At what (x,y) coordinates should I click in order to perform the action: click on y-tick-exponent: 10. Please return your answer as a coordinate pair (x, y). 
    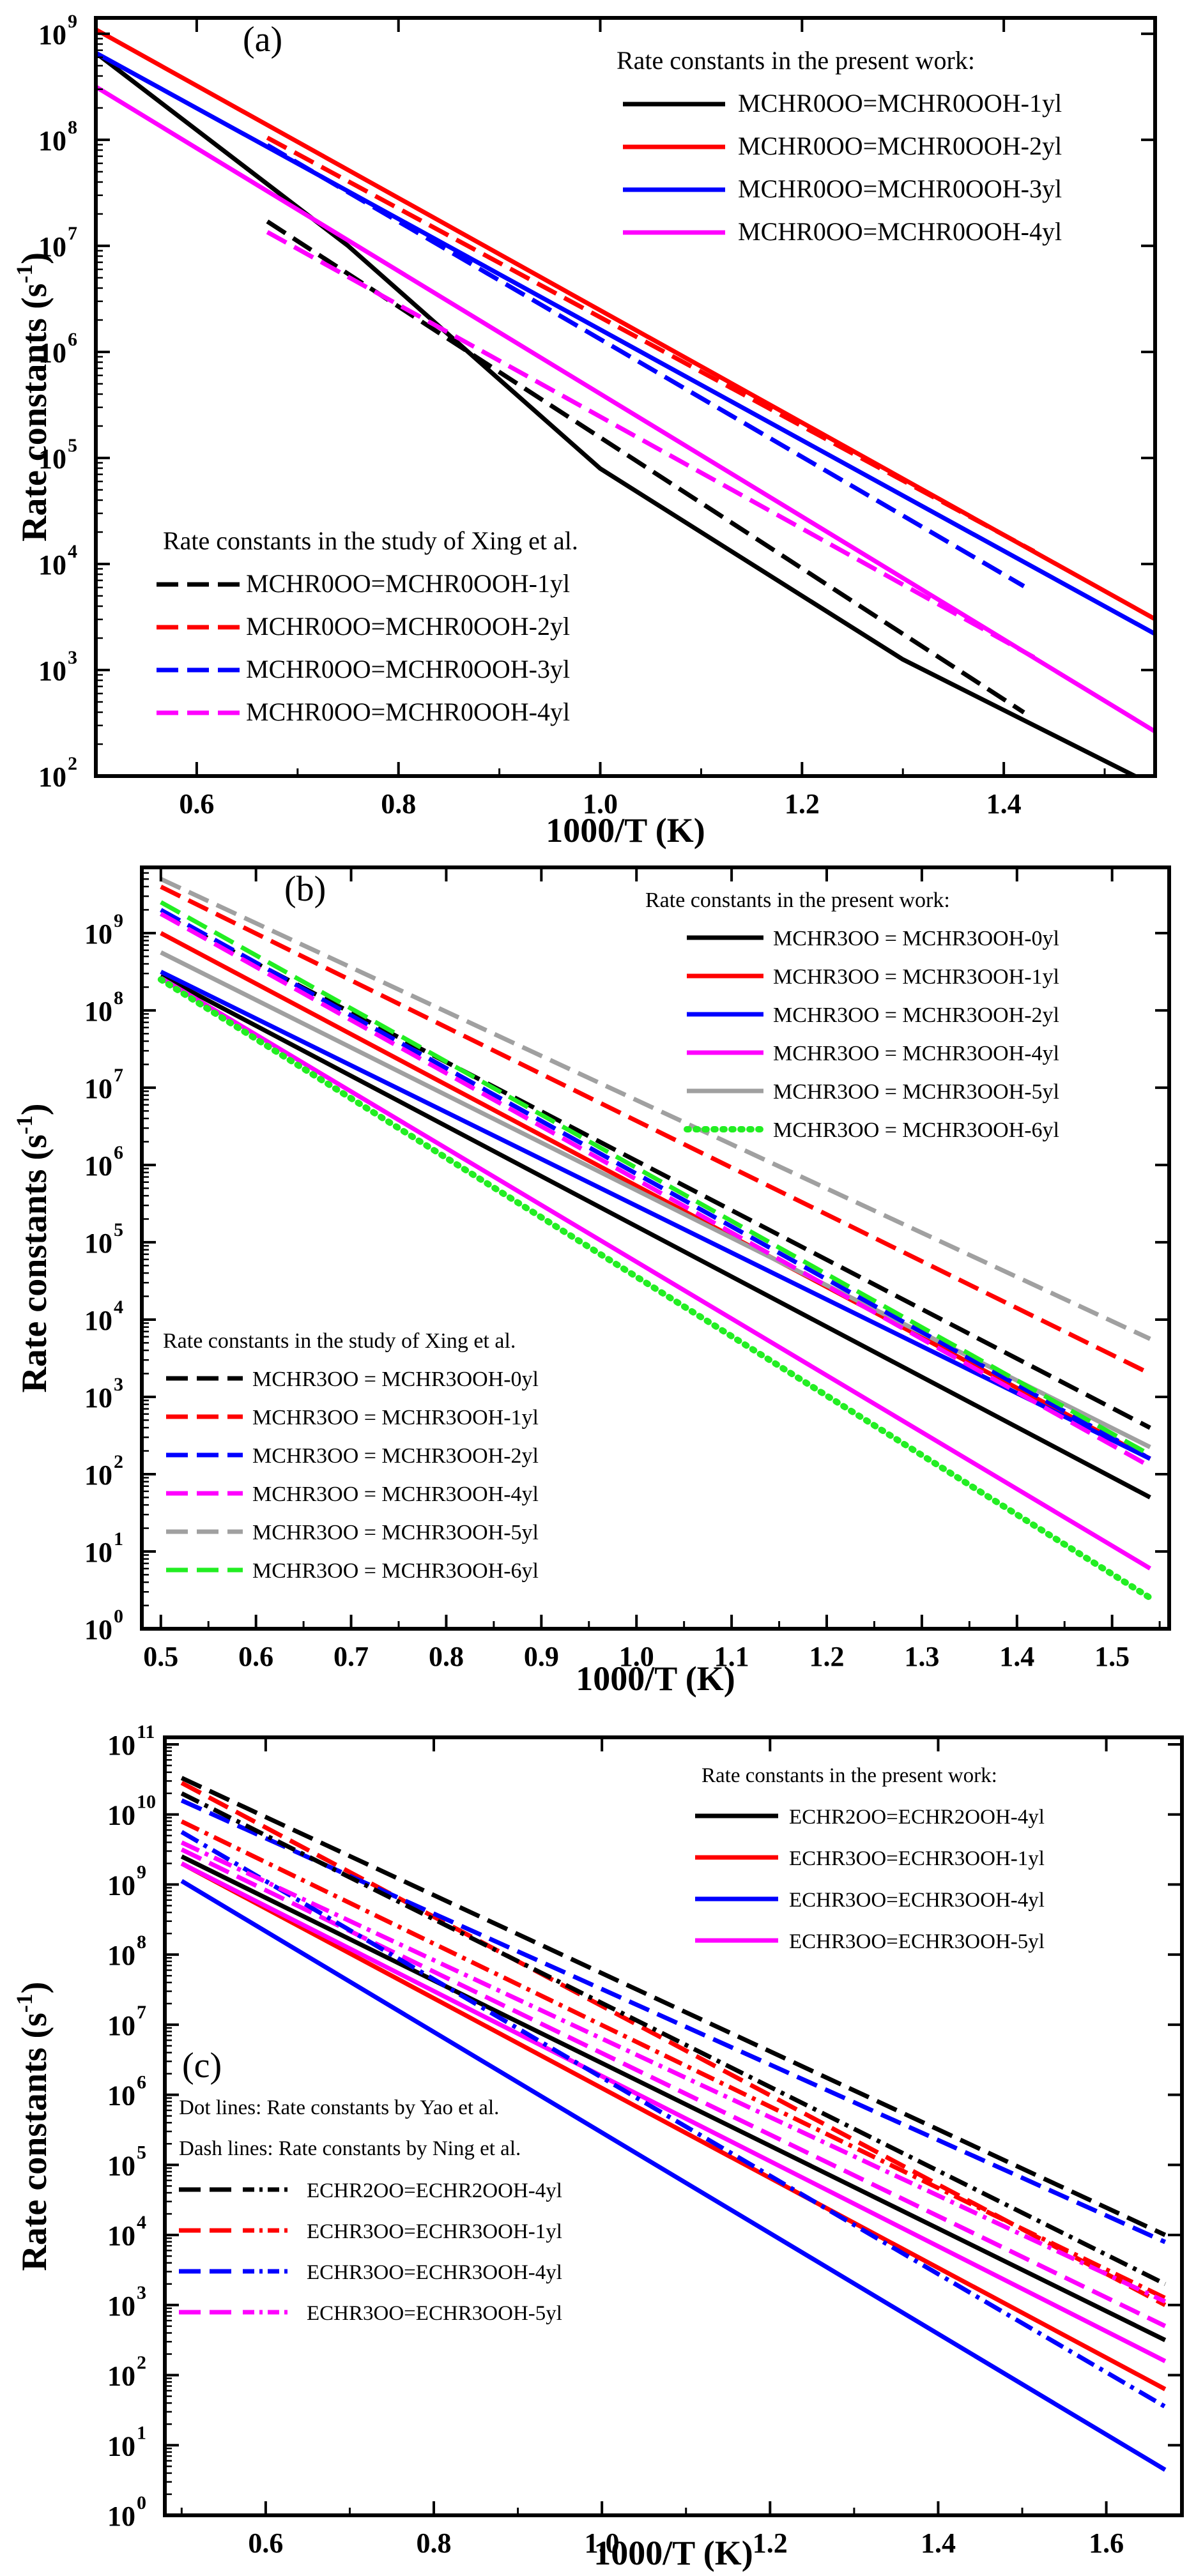
    Looking at the image, I should click on (146, 1802).